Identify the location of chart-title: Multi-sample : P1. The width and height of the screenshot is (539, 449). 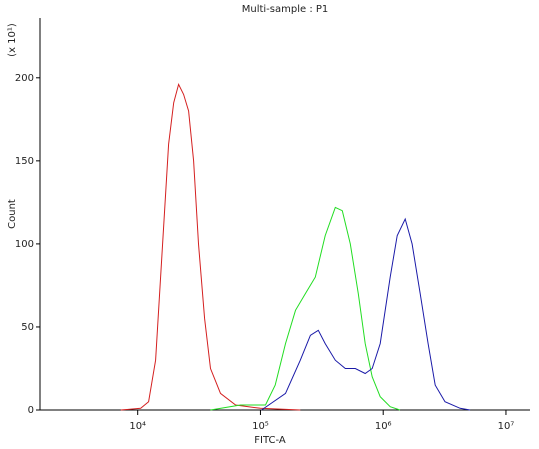
(285, 9).